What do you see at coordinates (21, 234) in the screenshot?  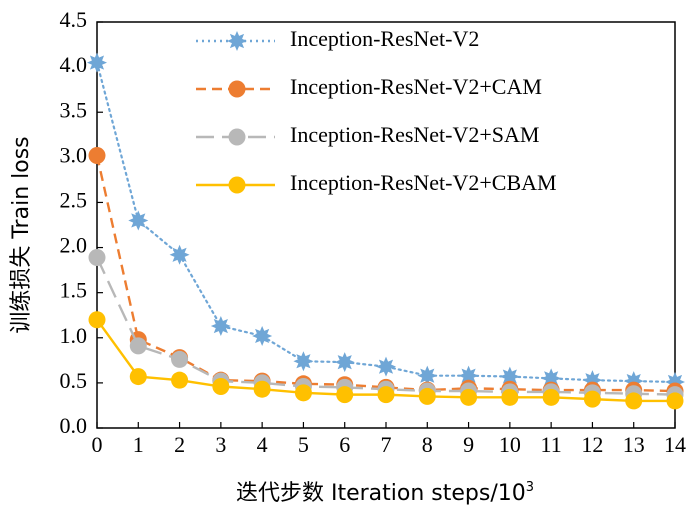 I see `y-axis-title: 训练损失 Train loss` at bounding box center [21, 234].